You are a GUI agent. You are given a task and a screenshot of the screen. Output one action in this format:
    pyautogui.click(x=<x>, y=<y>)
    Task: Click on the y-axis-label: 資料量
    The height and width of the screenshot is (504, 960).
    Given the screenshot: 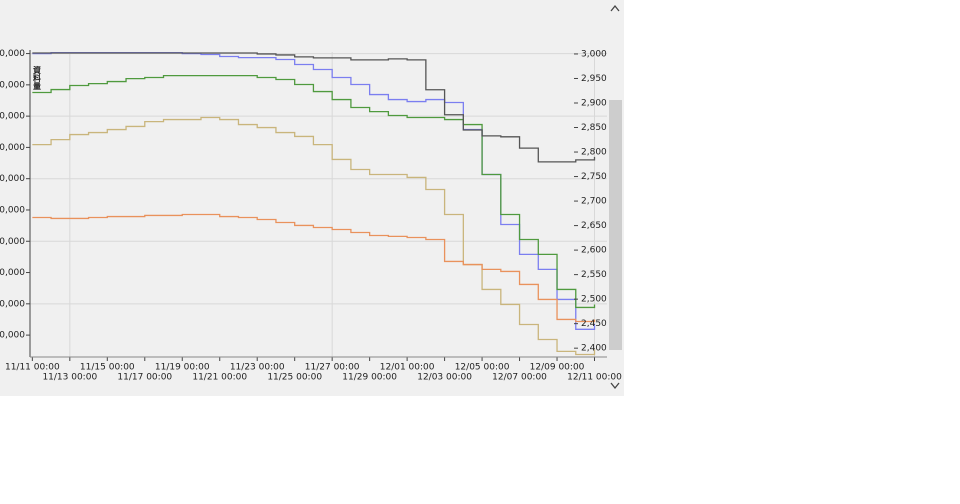 What is the action you would take?
    pyautogui.click(x=37, y=78)
    